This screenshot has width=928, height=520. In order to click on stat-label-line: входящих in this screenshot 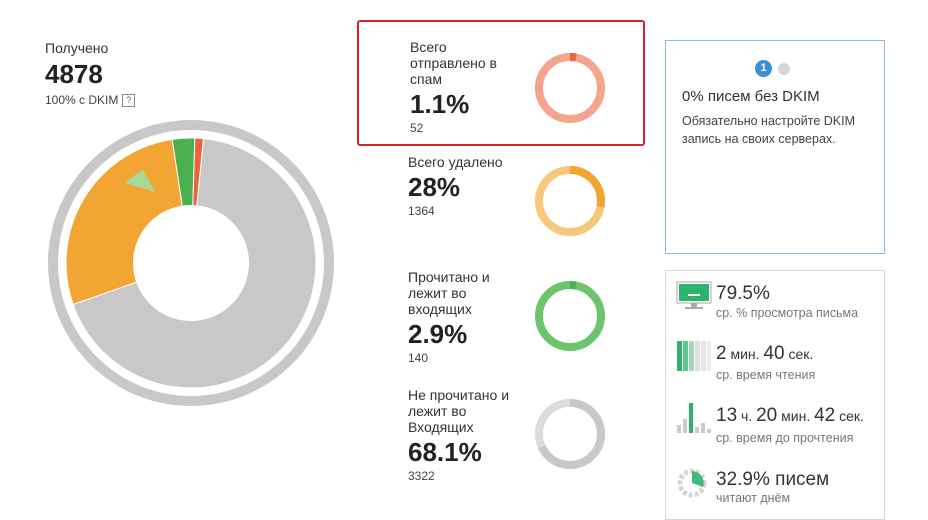, I will do `click(440, 309)`.